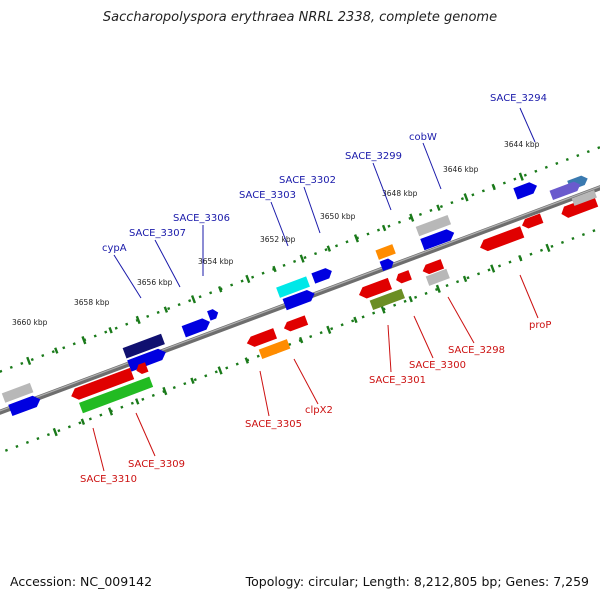  Describe the element at coordinates (373, 156) in the screenshot. I see `gene-label: SACE_3299` at that location.